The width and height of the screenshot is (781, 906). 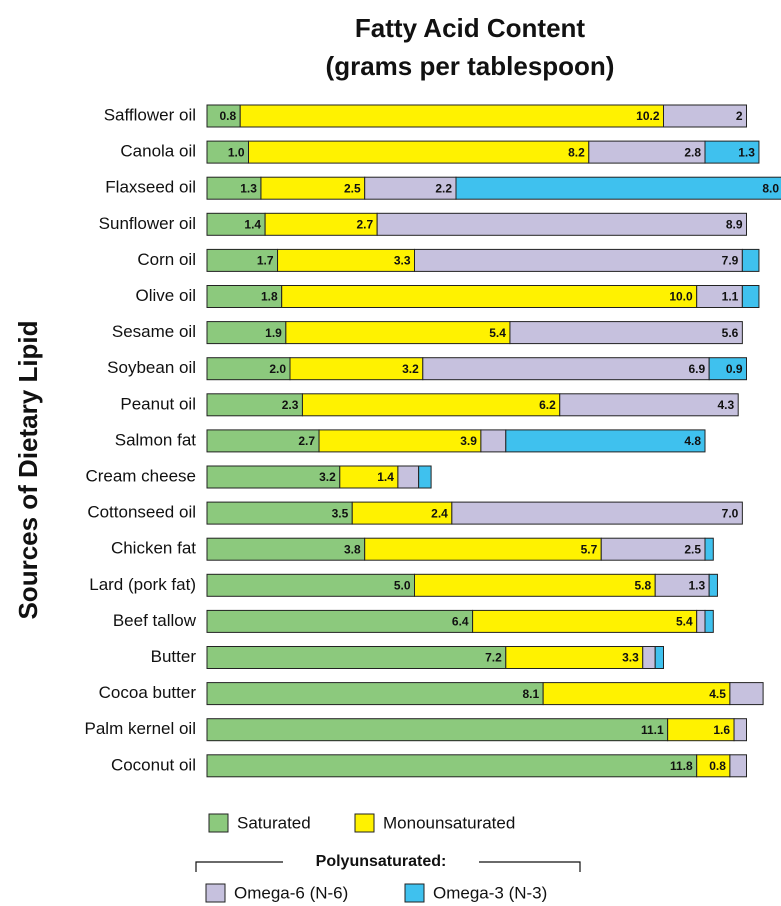 What do you see at coordinates (166, 259) in the screenshot?
I see `category-label: Corn oil` at bounding box center [166, 259].